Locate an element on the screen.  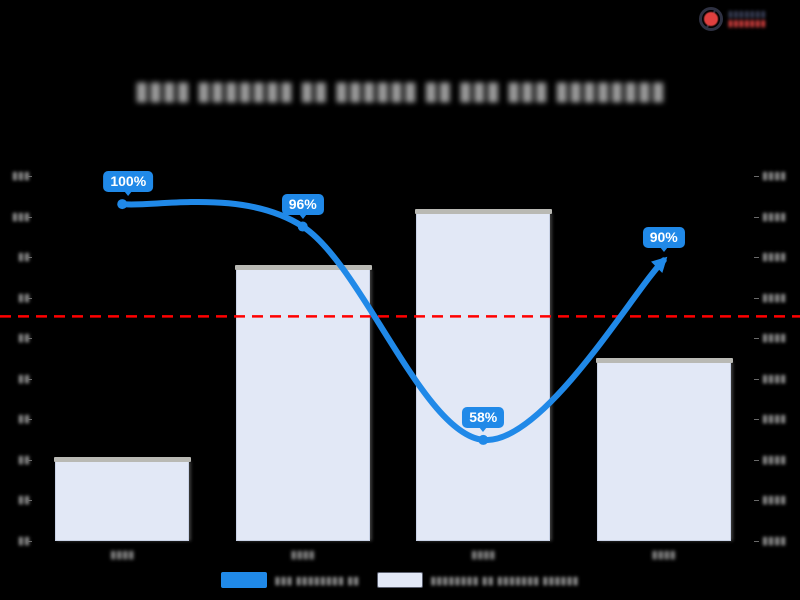
y-axis-left-tick-10: ▮▮ is located at coordinates (23, 541).